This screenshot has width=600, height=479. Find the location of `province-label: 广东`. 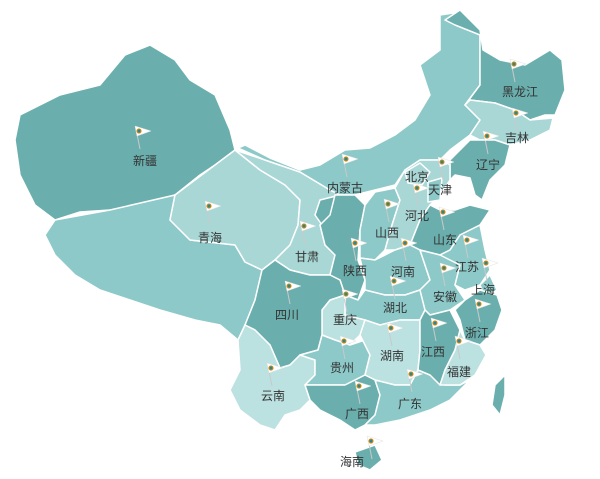

province-label: 广东 is located at coordinates (410, 404).